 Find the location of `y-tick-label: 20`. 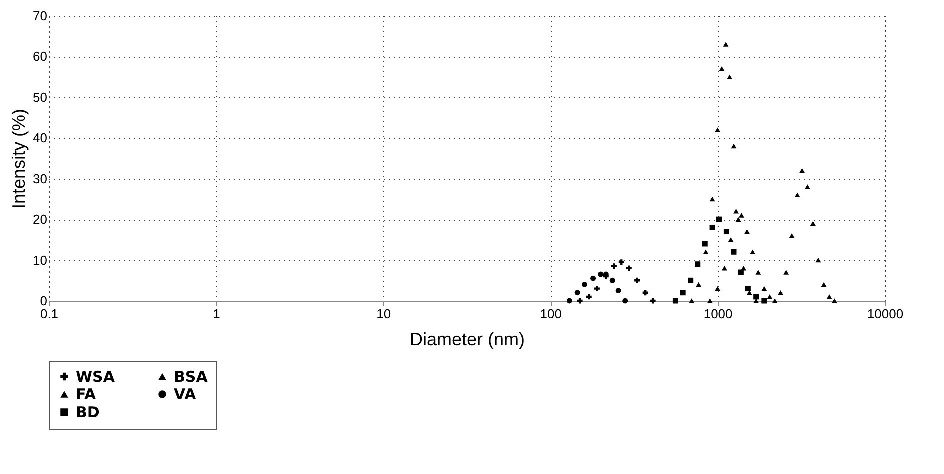

y-tick-label: 20 is located at coordinates (40, 220).